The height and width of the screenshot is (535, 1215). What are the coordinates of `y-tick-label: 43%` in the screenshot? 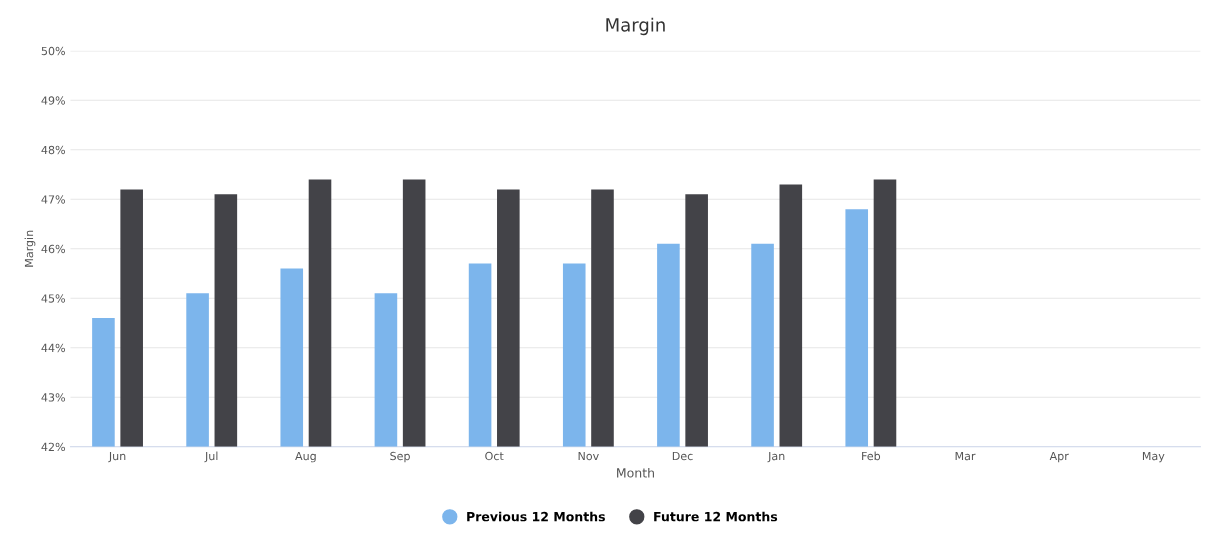 It's located at (53, 397).